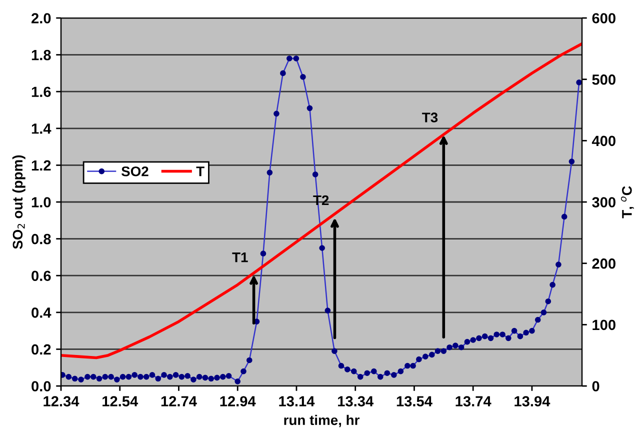  What do you see at coordinates (356, 401) in the screenshot?
I see `x-tick-label: 13.34` at bounding box center [356, 401].